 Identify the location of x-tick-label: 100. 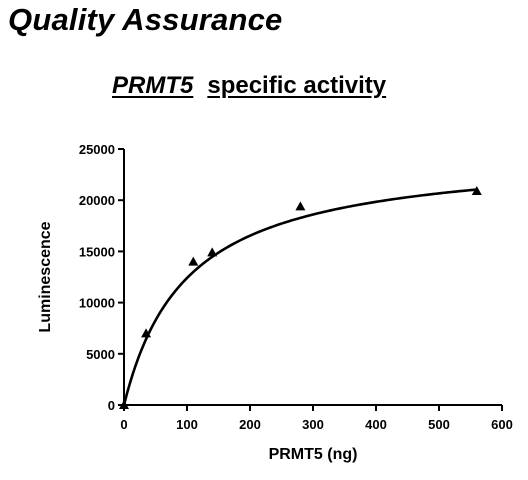
(187, 424).